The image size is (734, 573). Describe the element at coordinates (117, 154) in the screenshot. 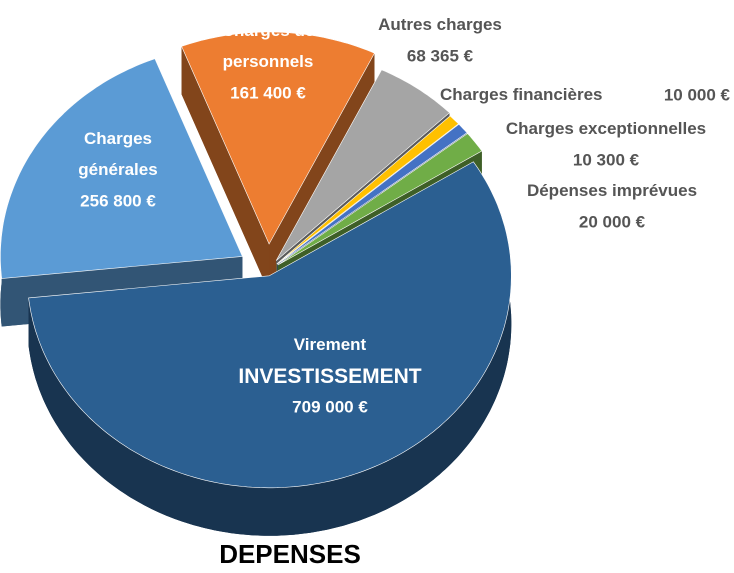

I see `category-label: Charges générales` at that location.